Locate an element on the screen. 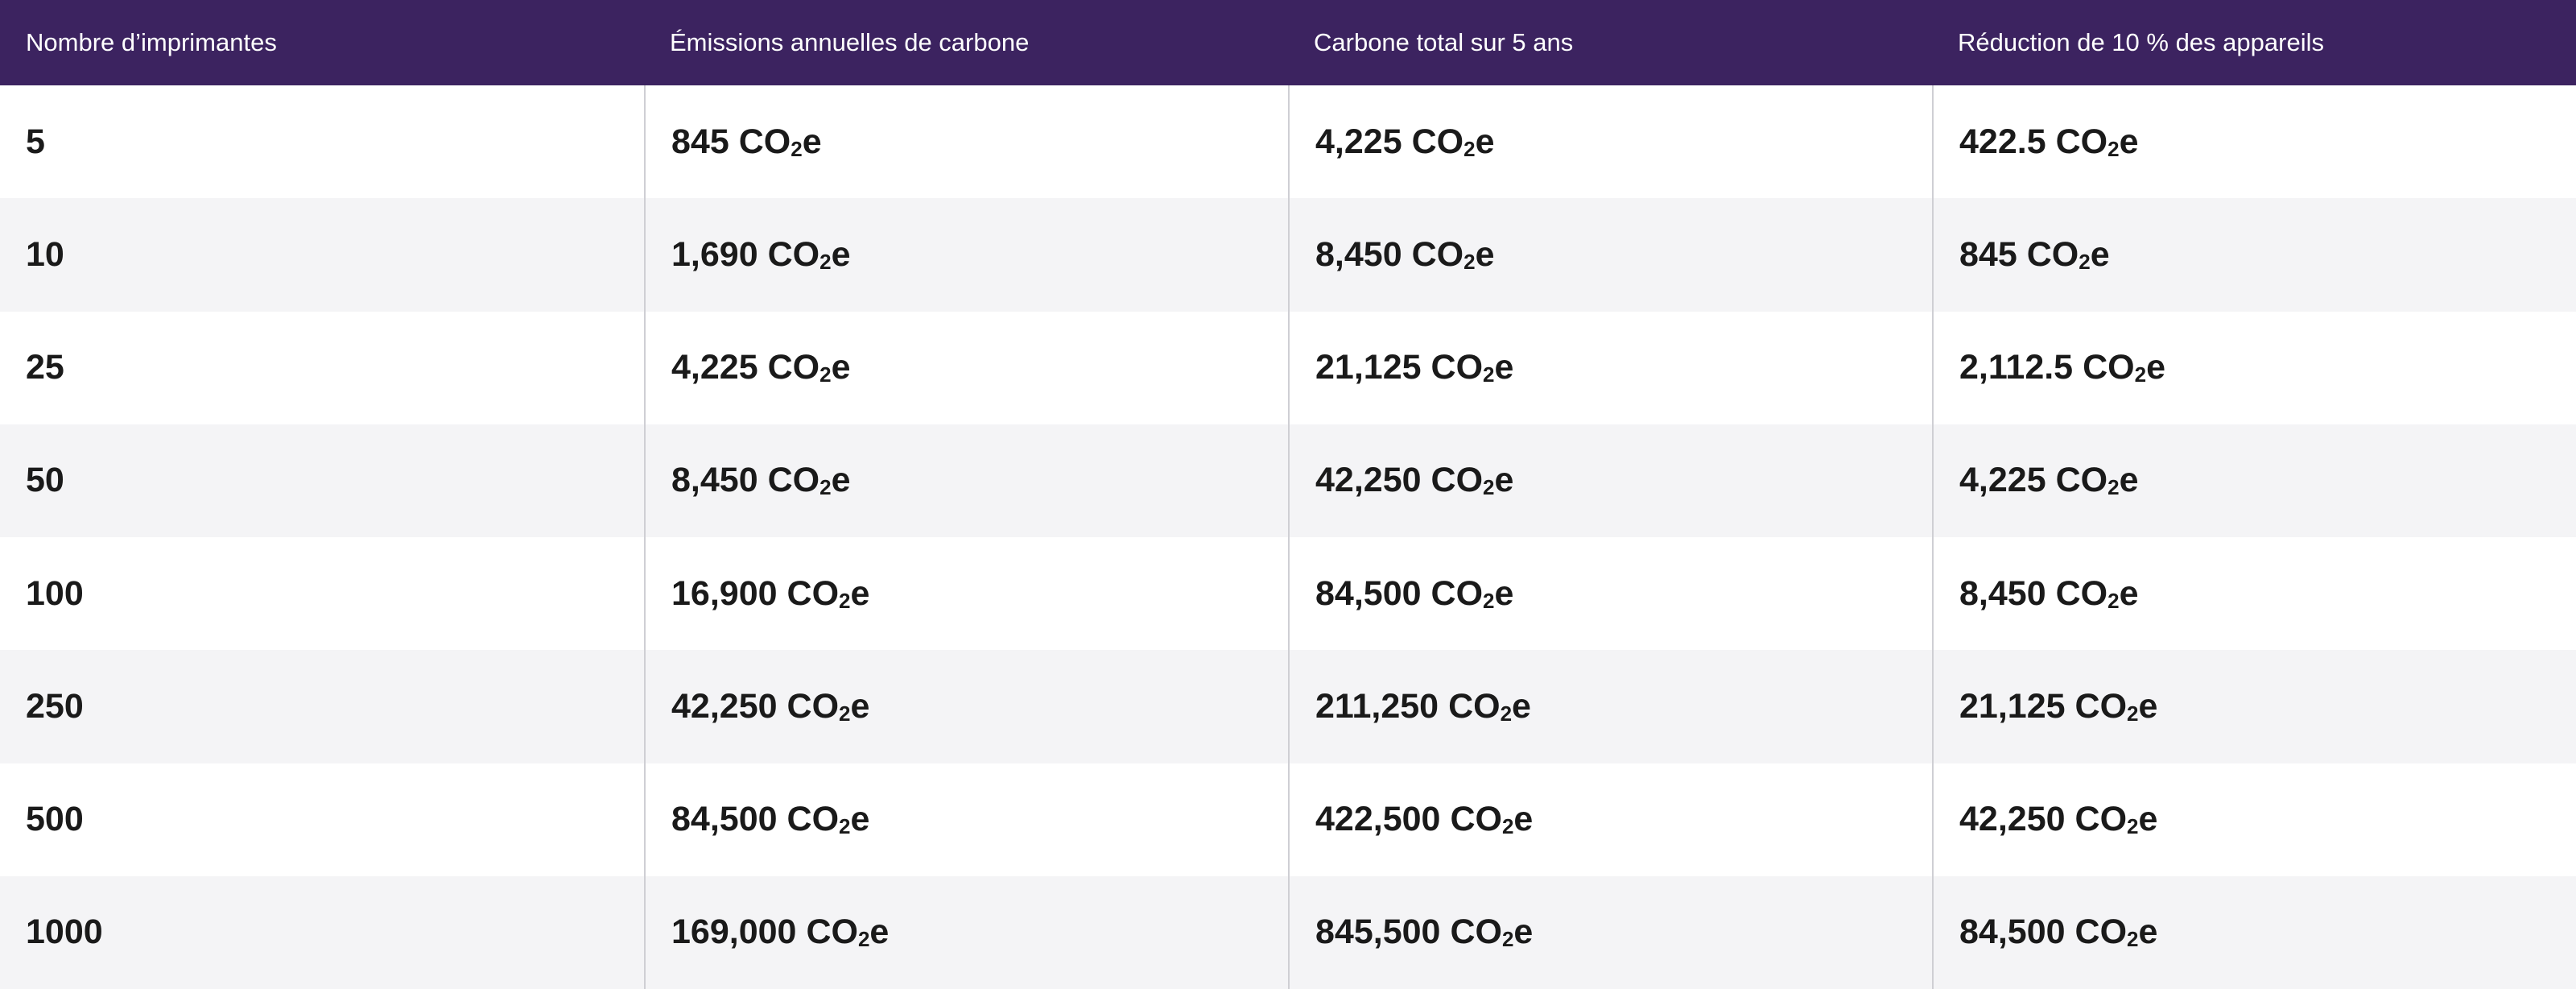 This screenshot has width=2576, height=989. cell-annual-emissions: 169,000 CO2e is located at coordinates (966, 932).